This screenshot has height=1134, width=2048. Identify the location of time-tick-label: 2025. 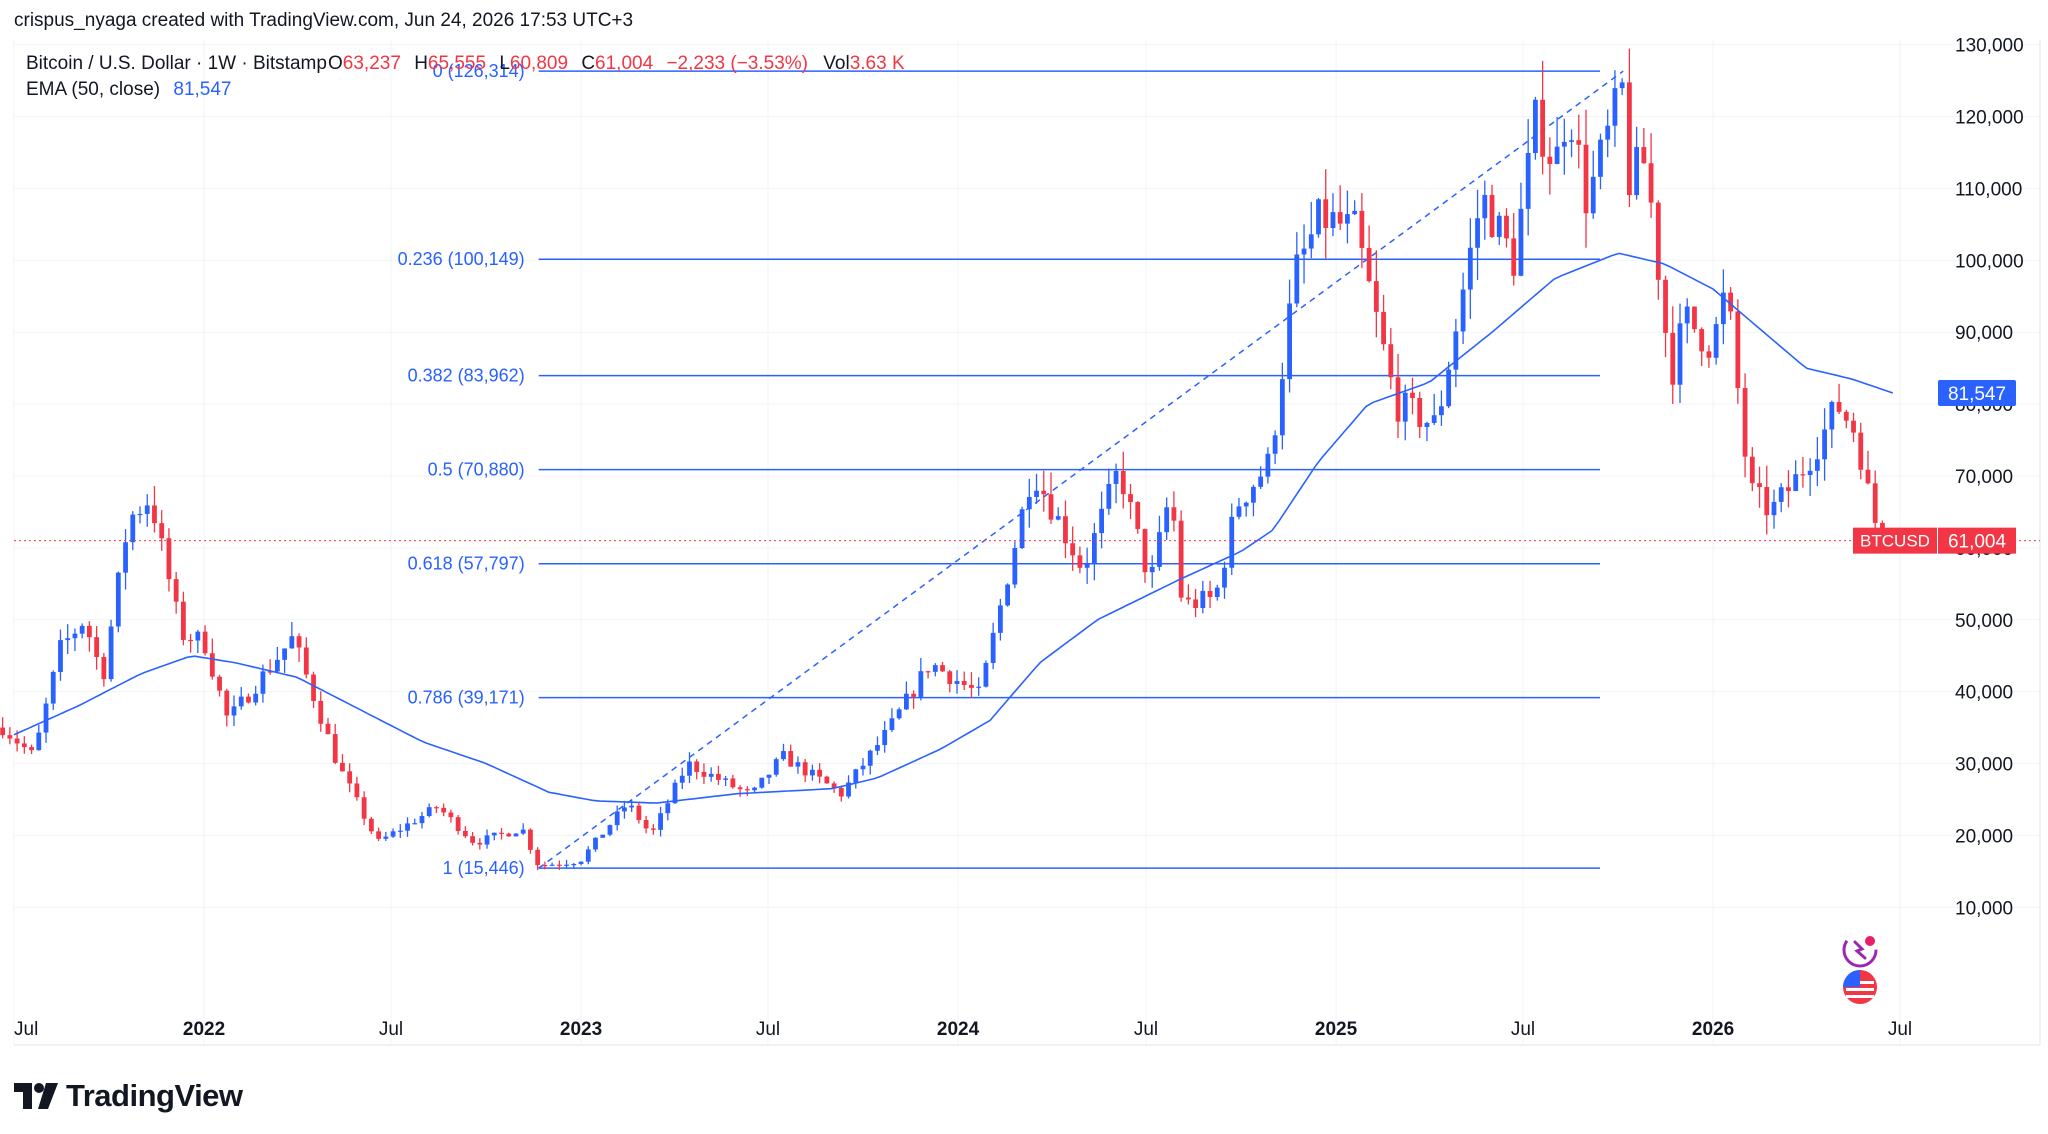
(1336, 1029).